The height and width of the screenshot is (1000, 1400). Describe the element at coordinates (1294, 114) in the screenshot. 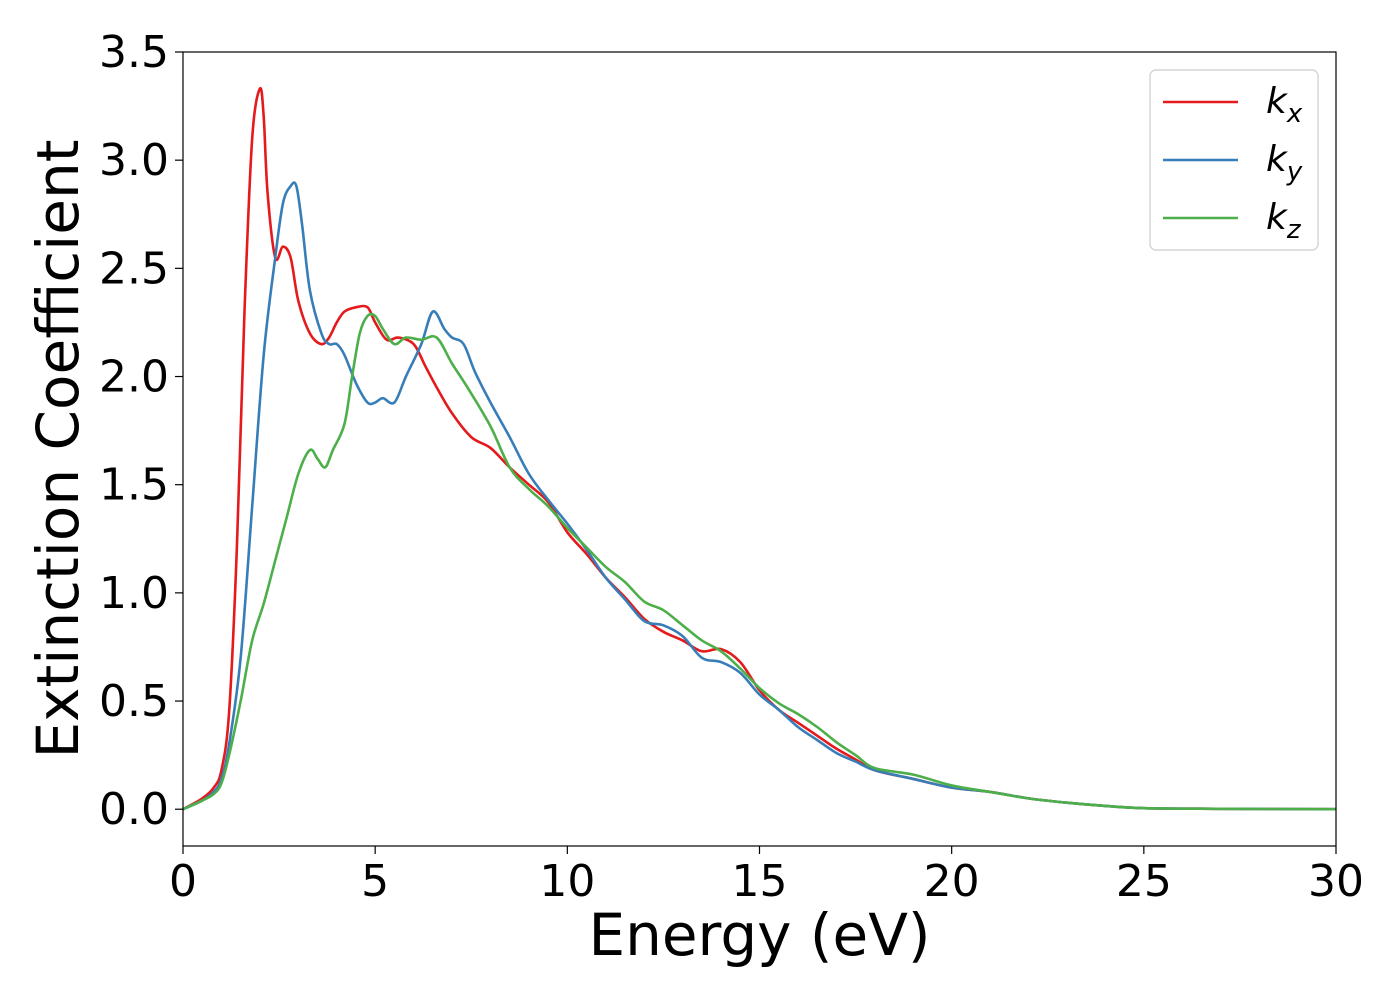

I see `legend-subscript: x` at that location.